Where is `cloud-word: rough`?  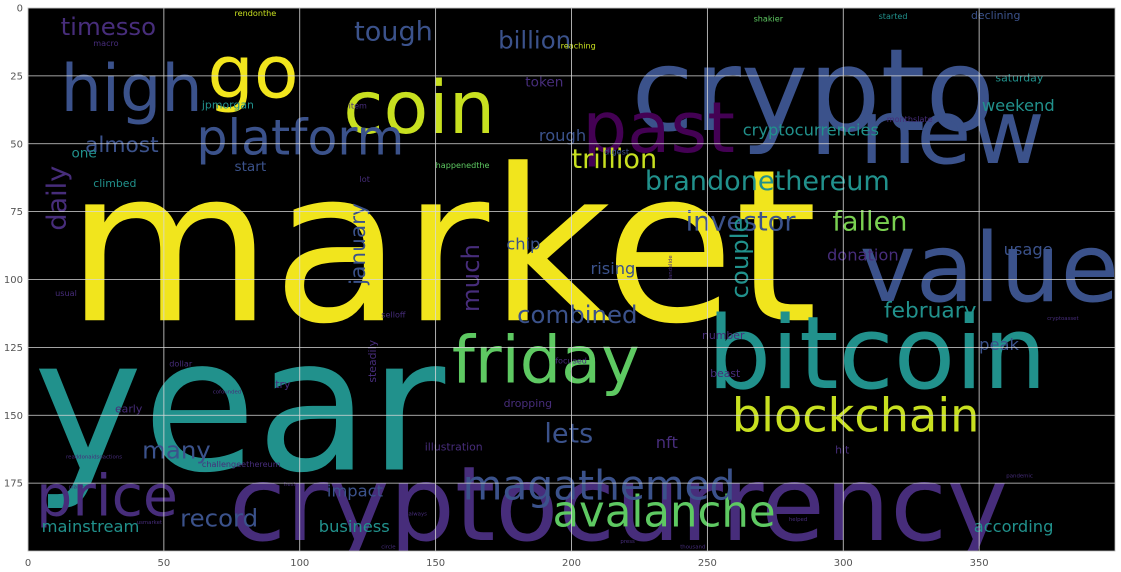 cloud-word: rough is located at coordinates (562, 135).